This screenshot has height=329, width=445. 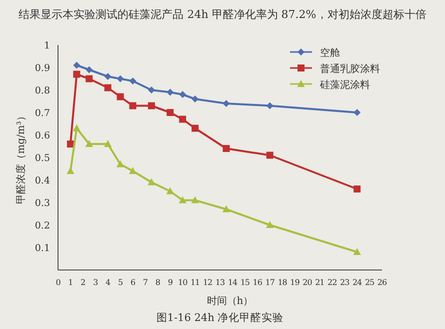 I want to click on x-tick-label: 3, so click(x=95, y=282).